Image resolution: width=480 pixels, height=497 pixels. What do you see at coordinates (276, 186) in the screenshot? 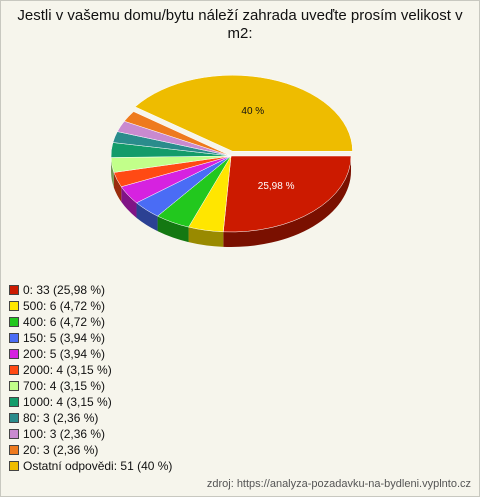
I see `data-label: 25,98 %` at bounding box center [276, 186].